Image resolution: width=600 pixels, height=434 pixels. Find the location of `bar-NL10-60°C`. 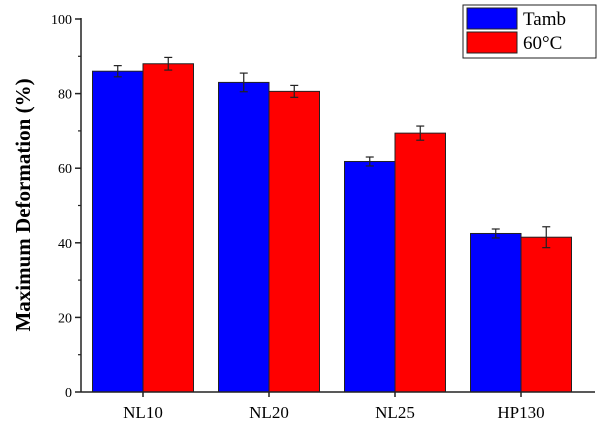

bar-NL10-60°C is located at coordinates (168, 228).